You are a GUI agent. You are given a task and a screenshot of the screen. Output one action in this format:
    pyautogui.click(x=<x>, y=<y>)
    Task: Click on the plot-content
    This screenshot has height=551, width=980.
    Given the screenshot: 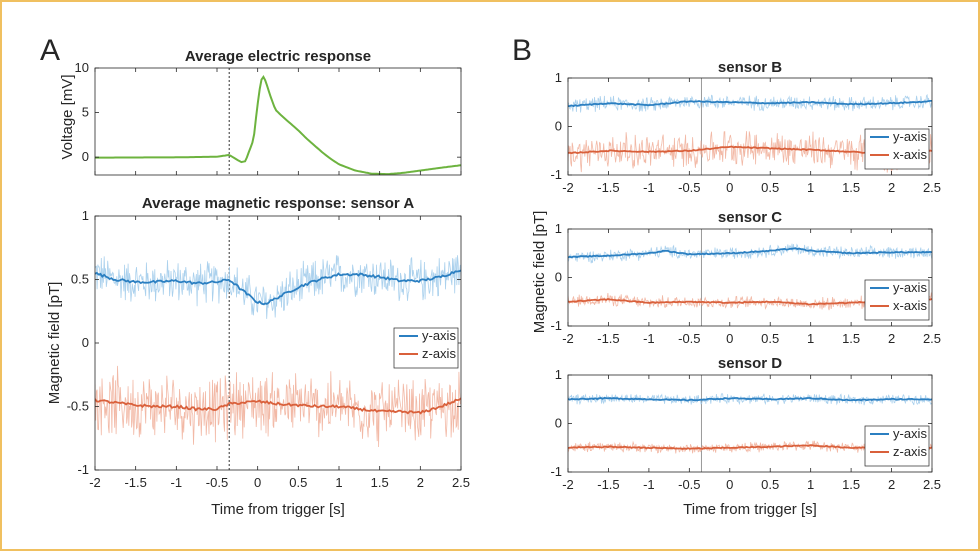 What is the action you would take?
    pyautogui.click(x=278, y=121)
    